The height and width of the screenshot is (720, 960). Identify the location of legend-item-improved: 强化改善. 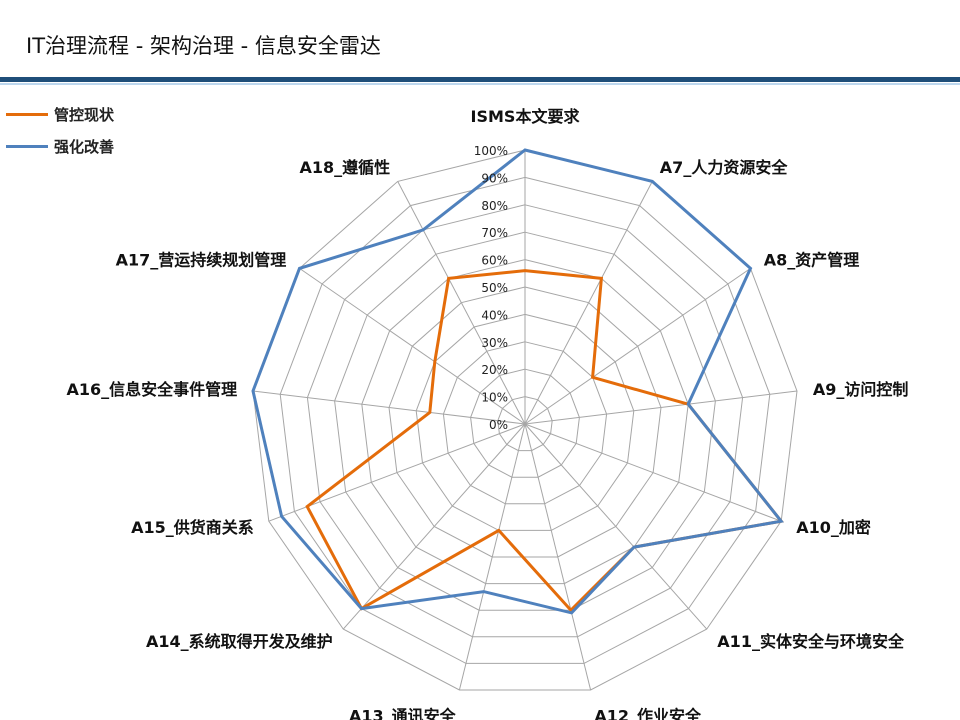
(60, 146).